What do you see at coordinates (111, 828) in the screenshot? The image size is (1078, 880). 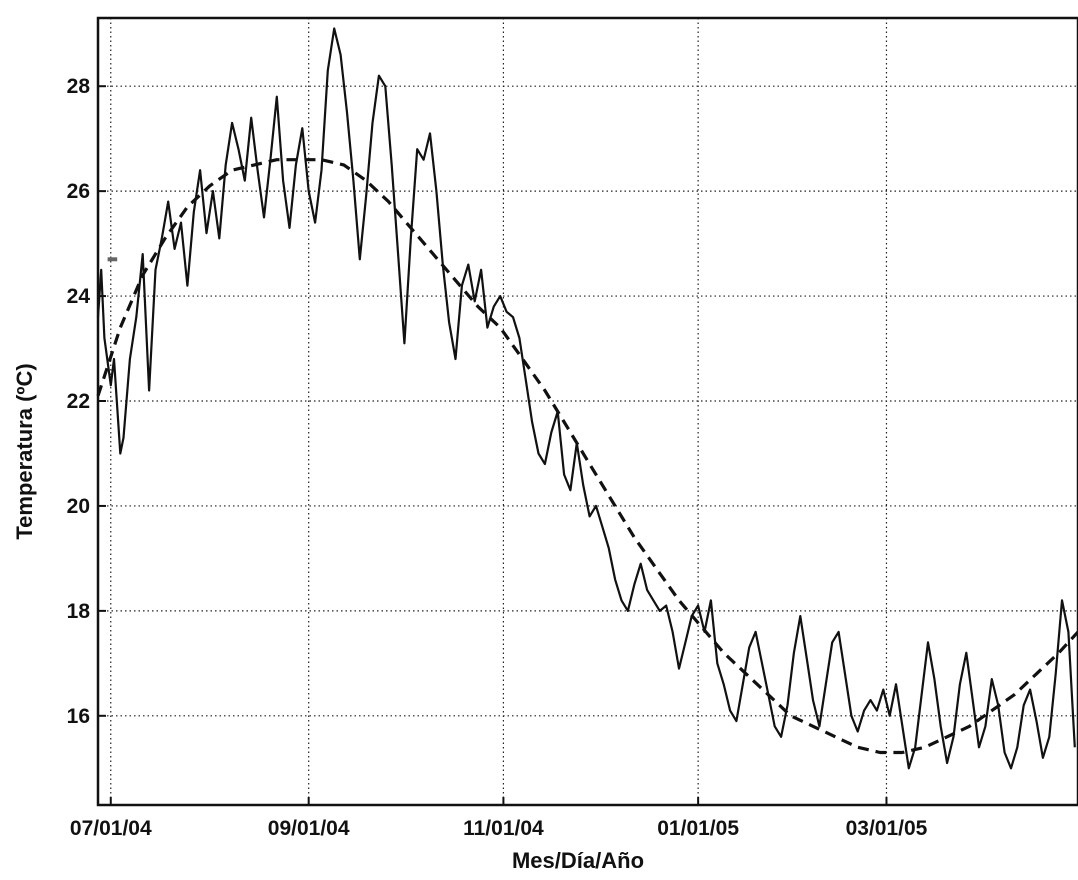 I see `x-tick-label: 07/01/04` at bounding box center [111, 828].